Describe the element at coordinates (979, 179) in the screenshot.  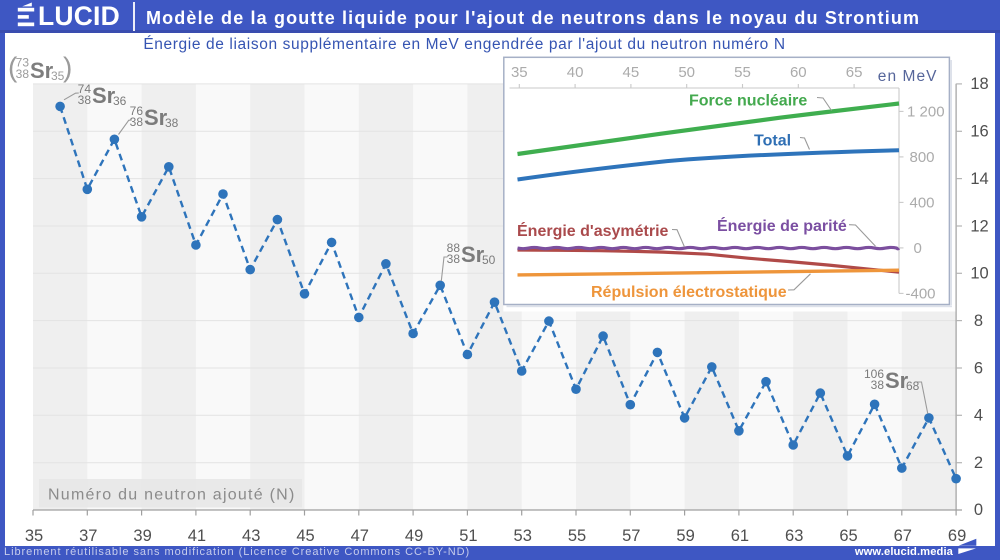
I see `svg-text: 14` at that location.